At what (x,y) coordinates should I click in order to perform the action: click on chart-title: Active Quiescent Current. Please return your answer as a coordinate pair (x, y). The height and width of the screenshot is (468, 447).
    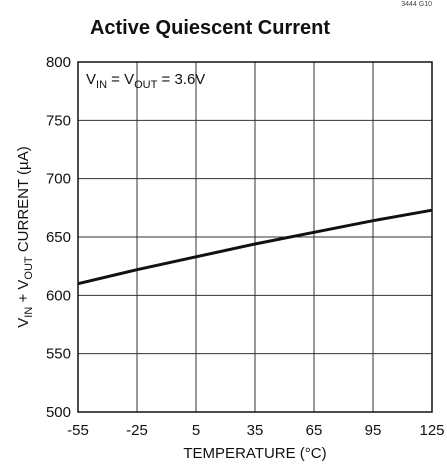
    Looking at the image, I should click on (210, 28).